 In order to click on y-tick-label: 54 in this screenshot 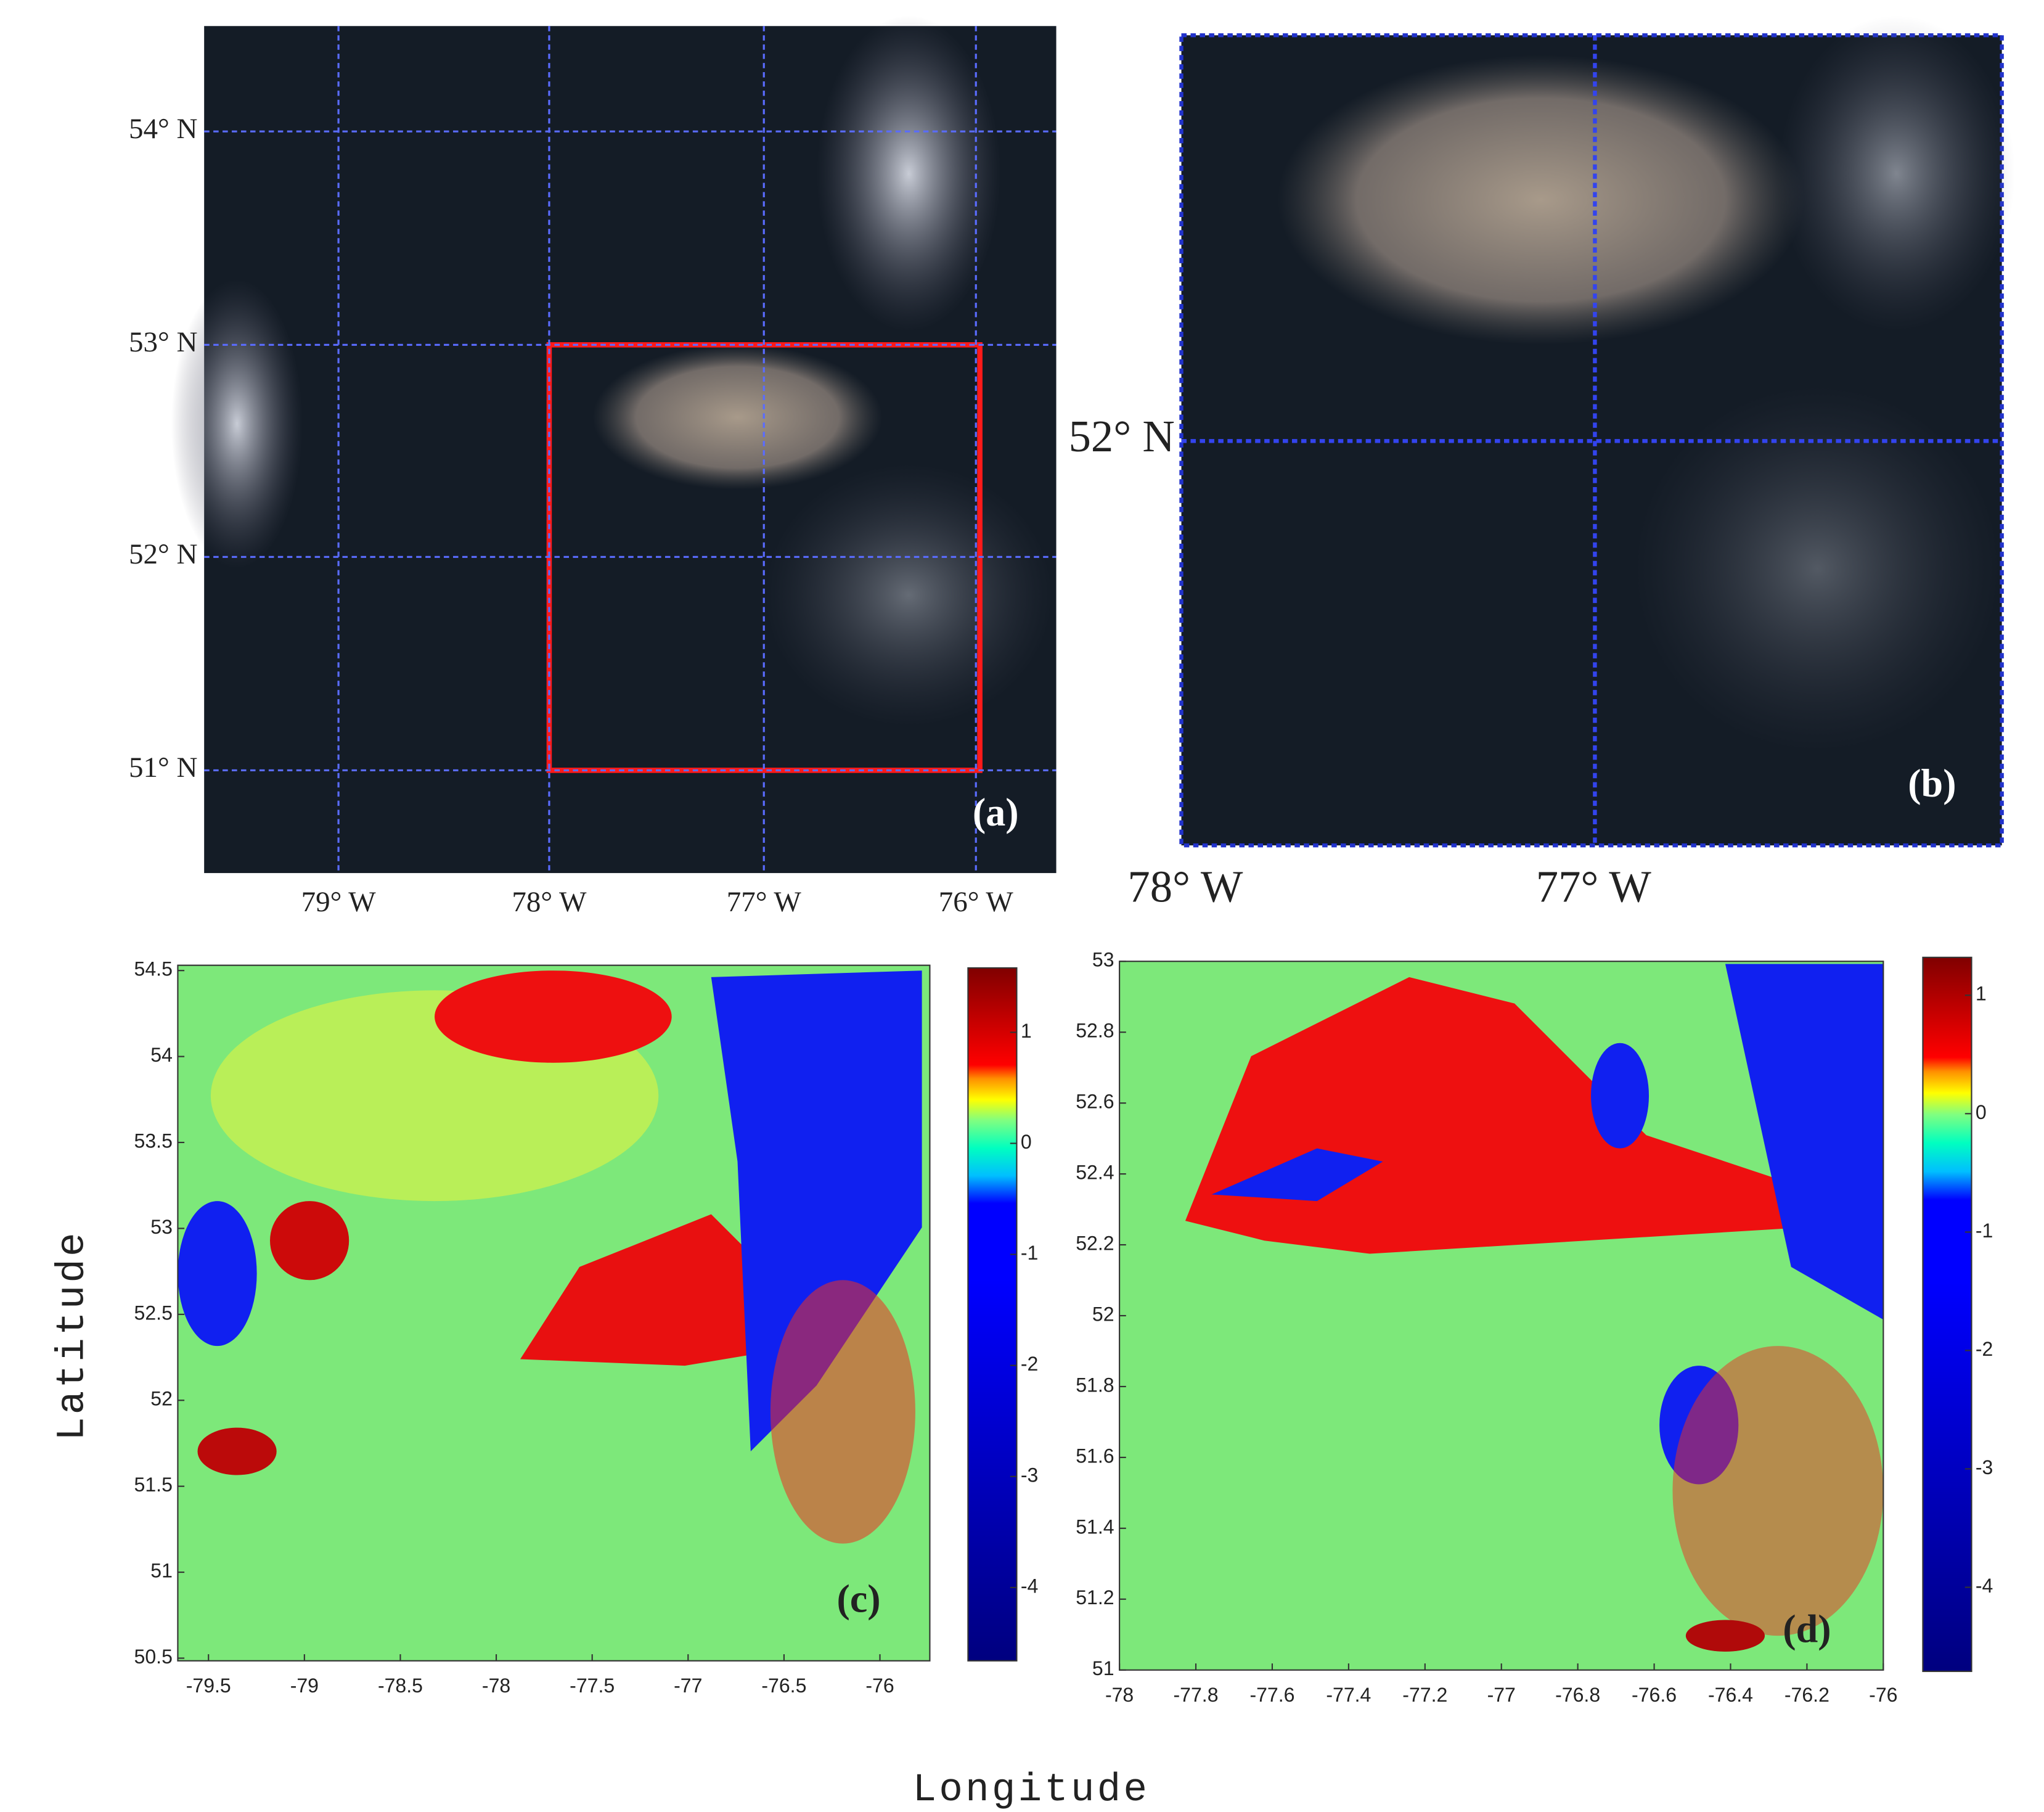, I will do `click(161, 1055)`.